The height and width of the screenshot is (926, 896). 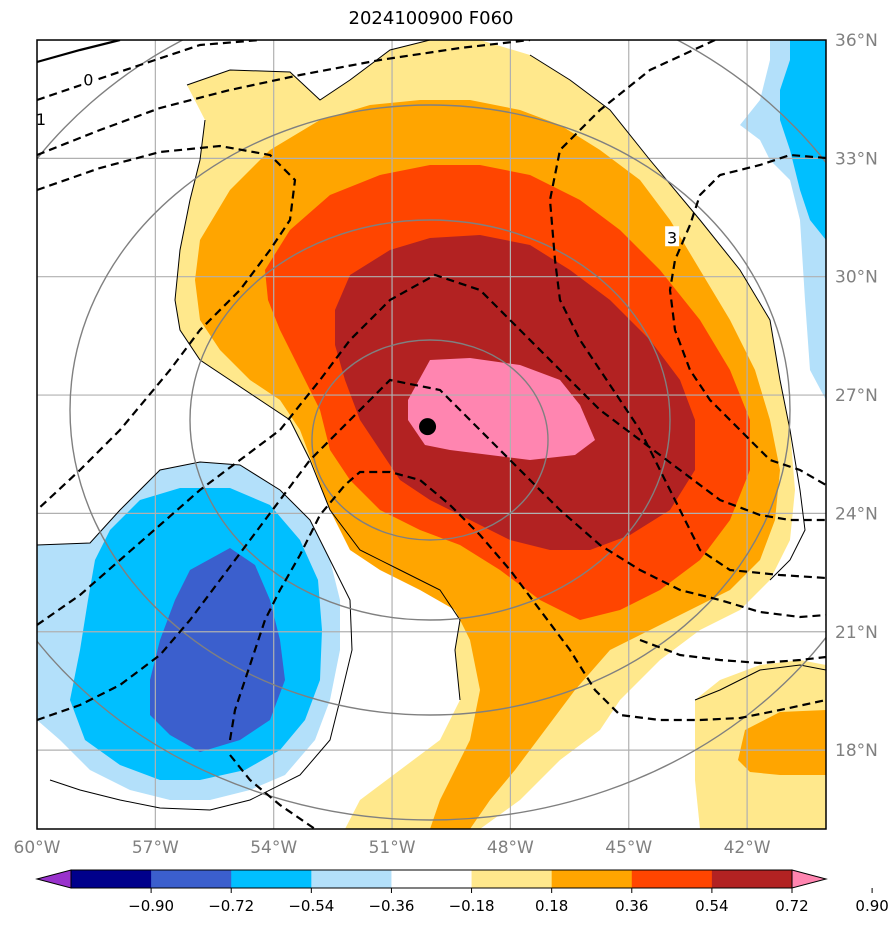 I want to click on latitude-ticks: 36°N 33°N 30°N 27°N 24°N 21°N 18°N, so click(x=856, y=396).